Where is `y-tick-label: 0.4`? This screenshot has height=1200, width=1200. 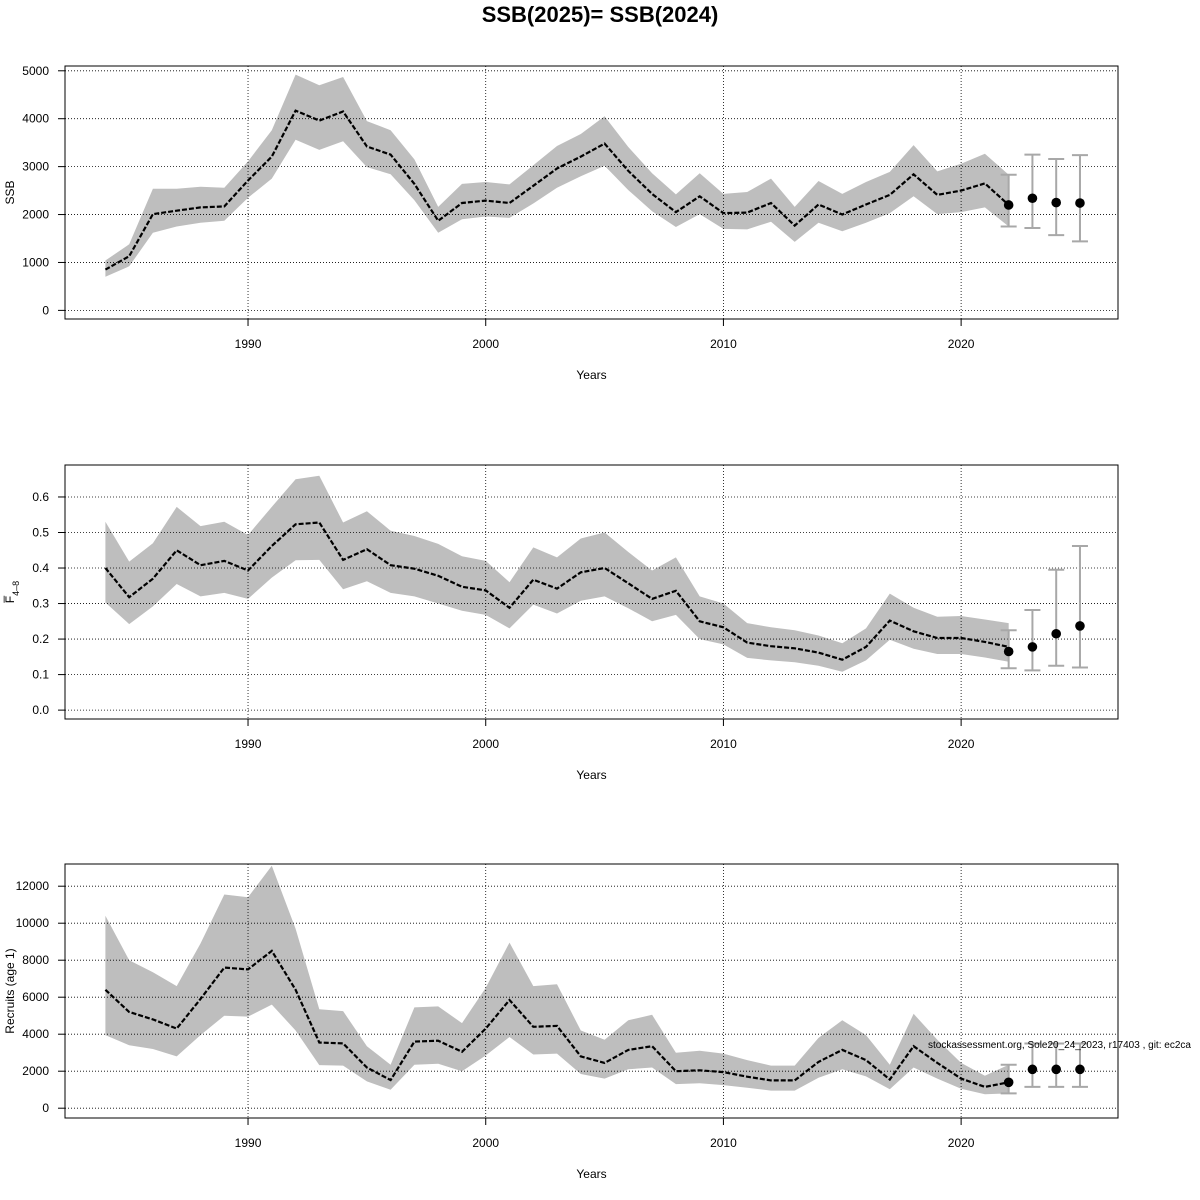
y-tick-label: 0.4 is located at coordinates (40, 568).